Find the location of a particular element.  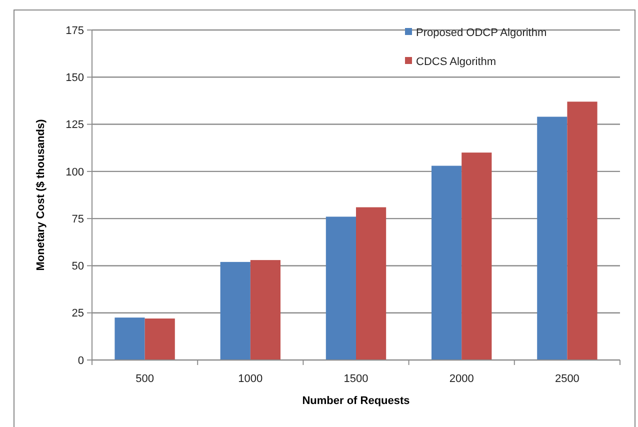

x-axis-title: Number of Requests is located at coordinates (356, 401).